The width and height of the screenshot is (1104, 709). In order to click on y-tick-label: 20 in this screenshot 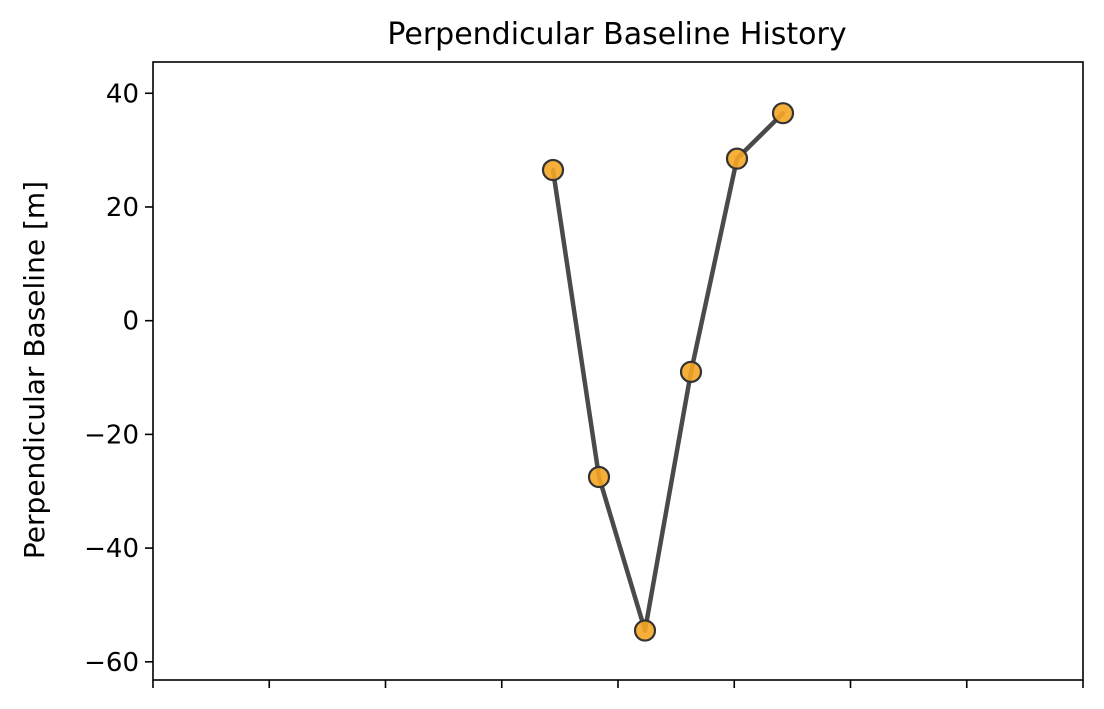, I will do `click(122, 208)`.